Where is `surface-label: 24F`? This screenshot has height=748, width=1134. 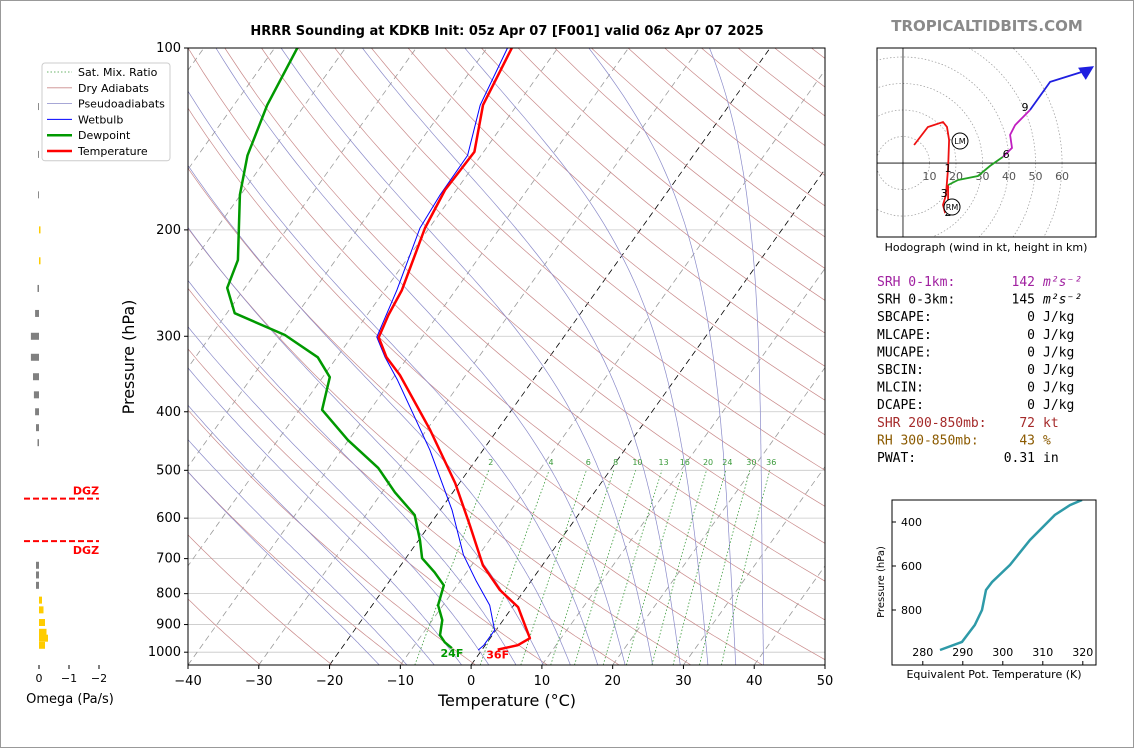 surface-label: 24F is located at coordinates (452, 653).